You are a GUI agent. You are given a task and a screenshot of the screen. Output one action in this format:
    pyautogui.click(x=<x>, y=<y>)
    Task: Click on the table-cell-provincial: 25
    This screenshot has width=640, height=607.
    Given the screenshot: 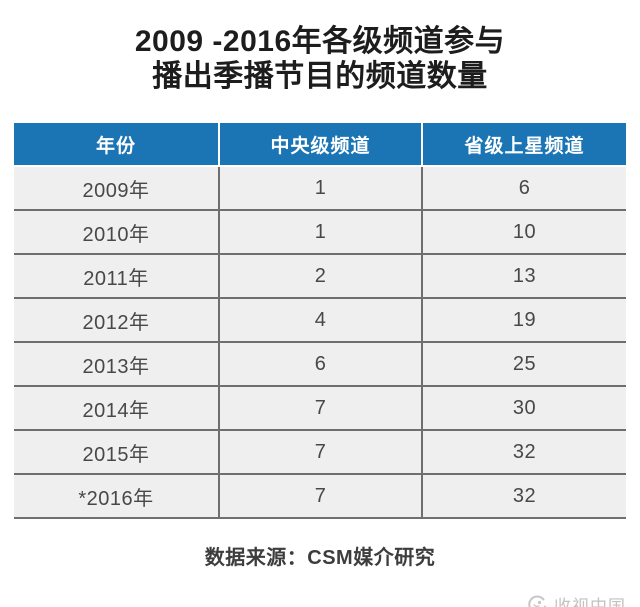 What is the action you would take?
    pyautogui.click(x=524, y=364)
    